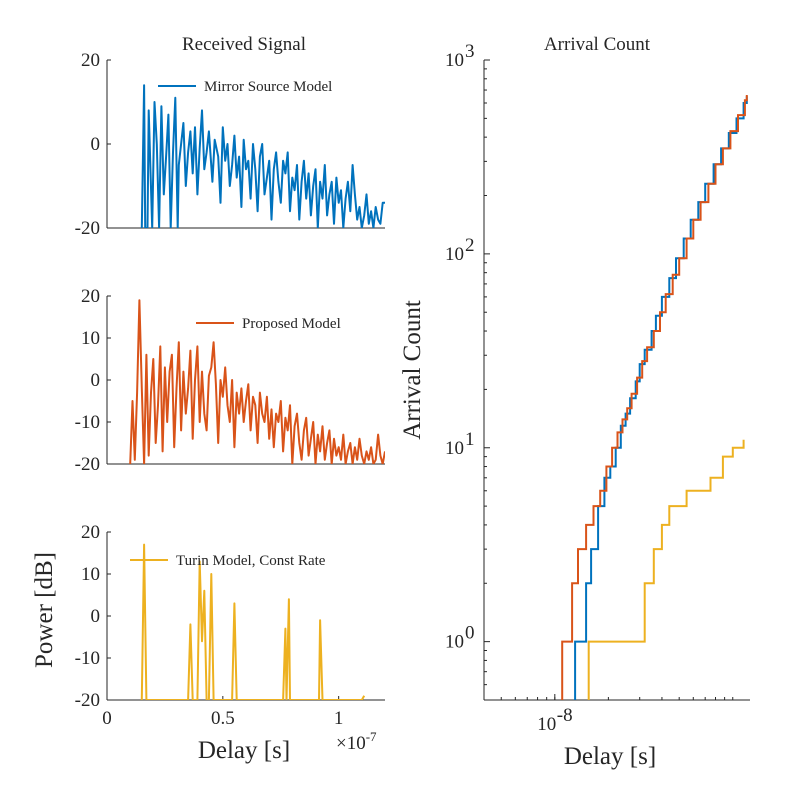 Image resolution: width=788 pixels, height=788 pixels. What do you see at coordinates (356, 741) in the screenshot?
I see `x-exponent-label: ×10⁻⁷` at bounding box center [356, 741].